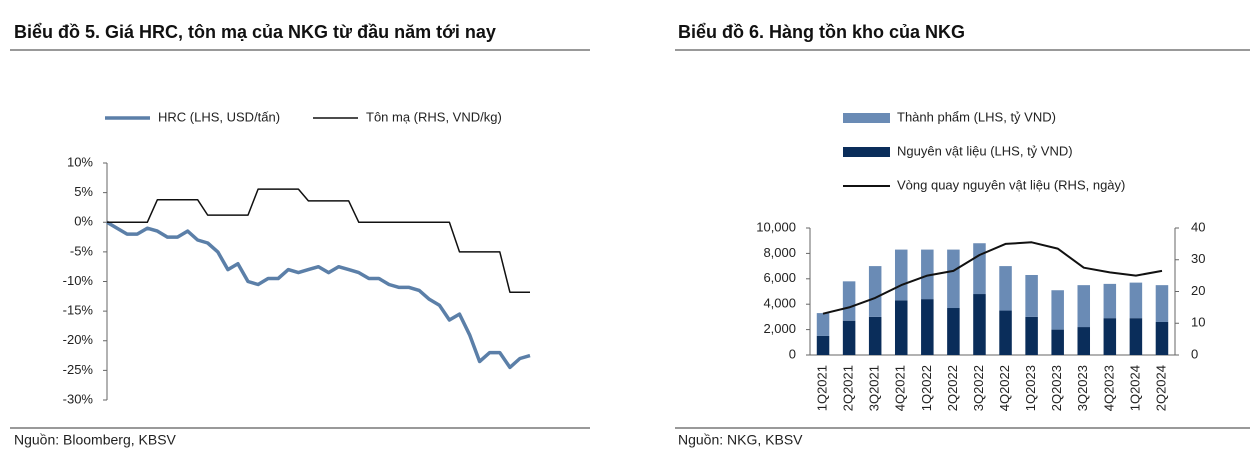 This screenshot has height=462, width=1250. Describe the element at coordinates (952, 388) in the screenshot. I see `x-tick-label: 2Q2022` at that location.